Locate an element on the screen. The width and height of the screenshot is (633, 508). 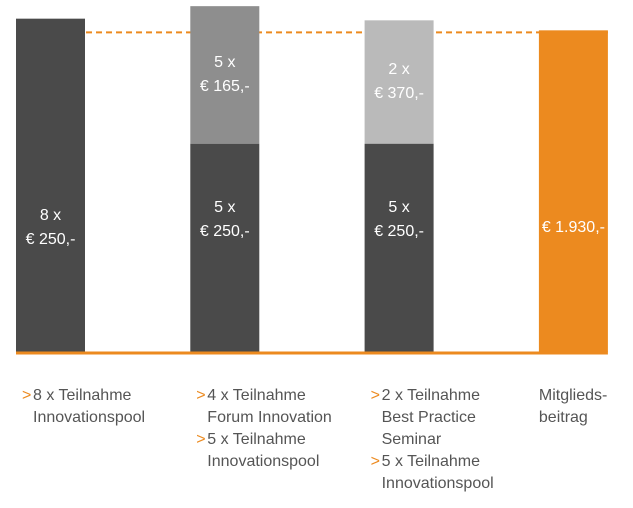
description: Seminar is located at coordinates (412, 439).